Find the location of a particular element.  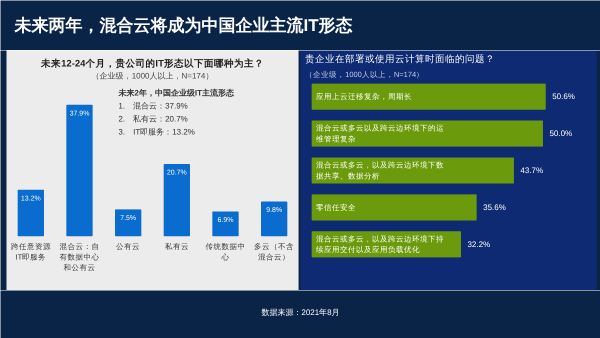

text: 未来2年，中国企业级IT主流形态 is located at coordinates (176, 92).